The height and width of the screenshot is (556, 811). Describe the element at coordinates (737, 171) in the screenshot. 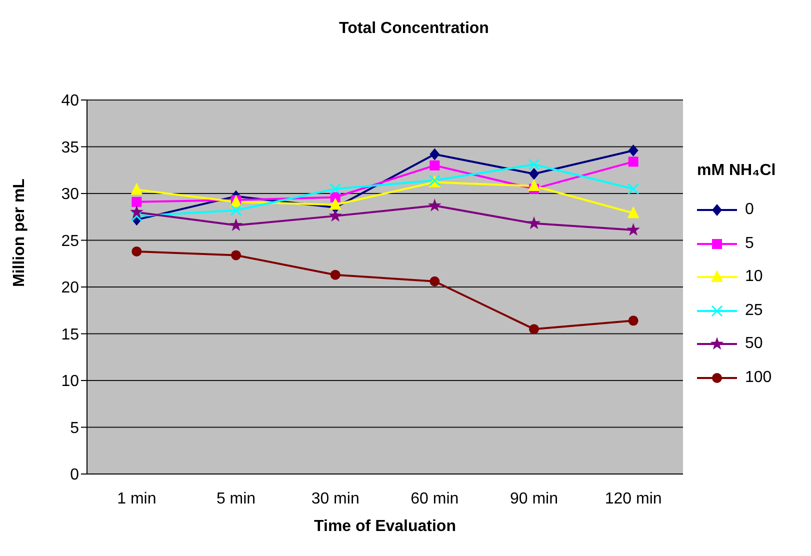

I see `legend-title: mM NH₄Cl` at that location.